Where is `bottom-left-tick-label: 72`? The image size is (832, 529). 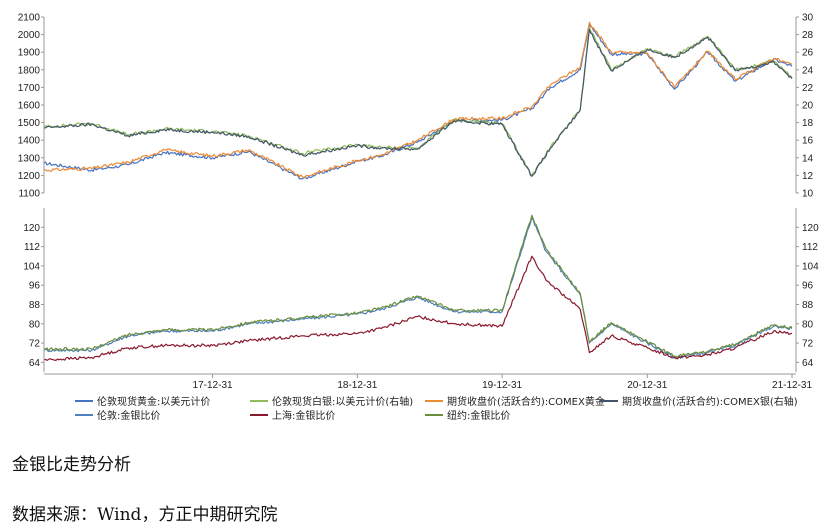 bottom-left-tick-label: 72 is located at coordinates (35, 344).